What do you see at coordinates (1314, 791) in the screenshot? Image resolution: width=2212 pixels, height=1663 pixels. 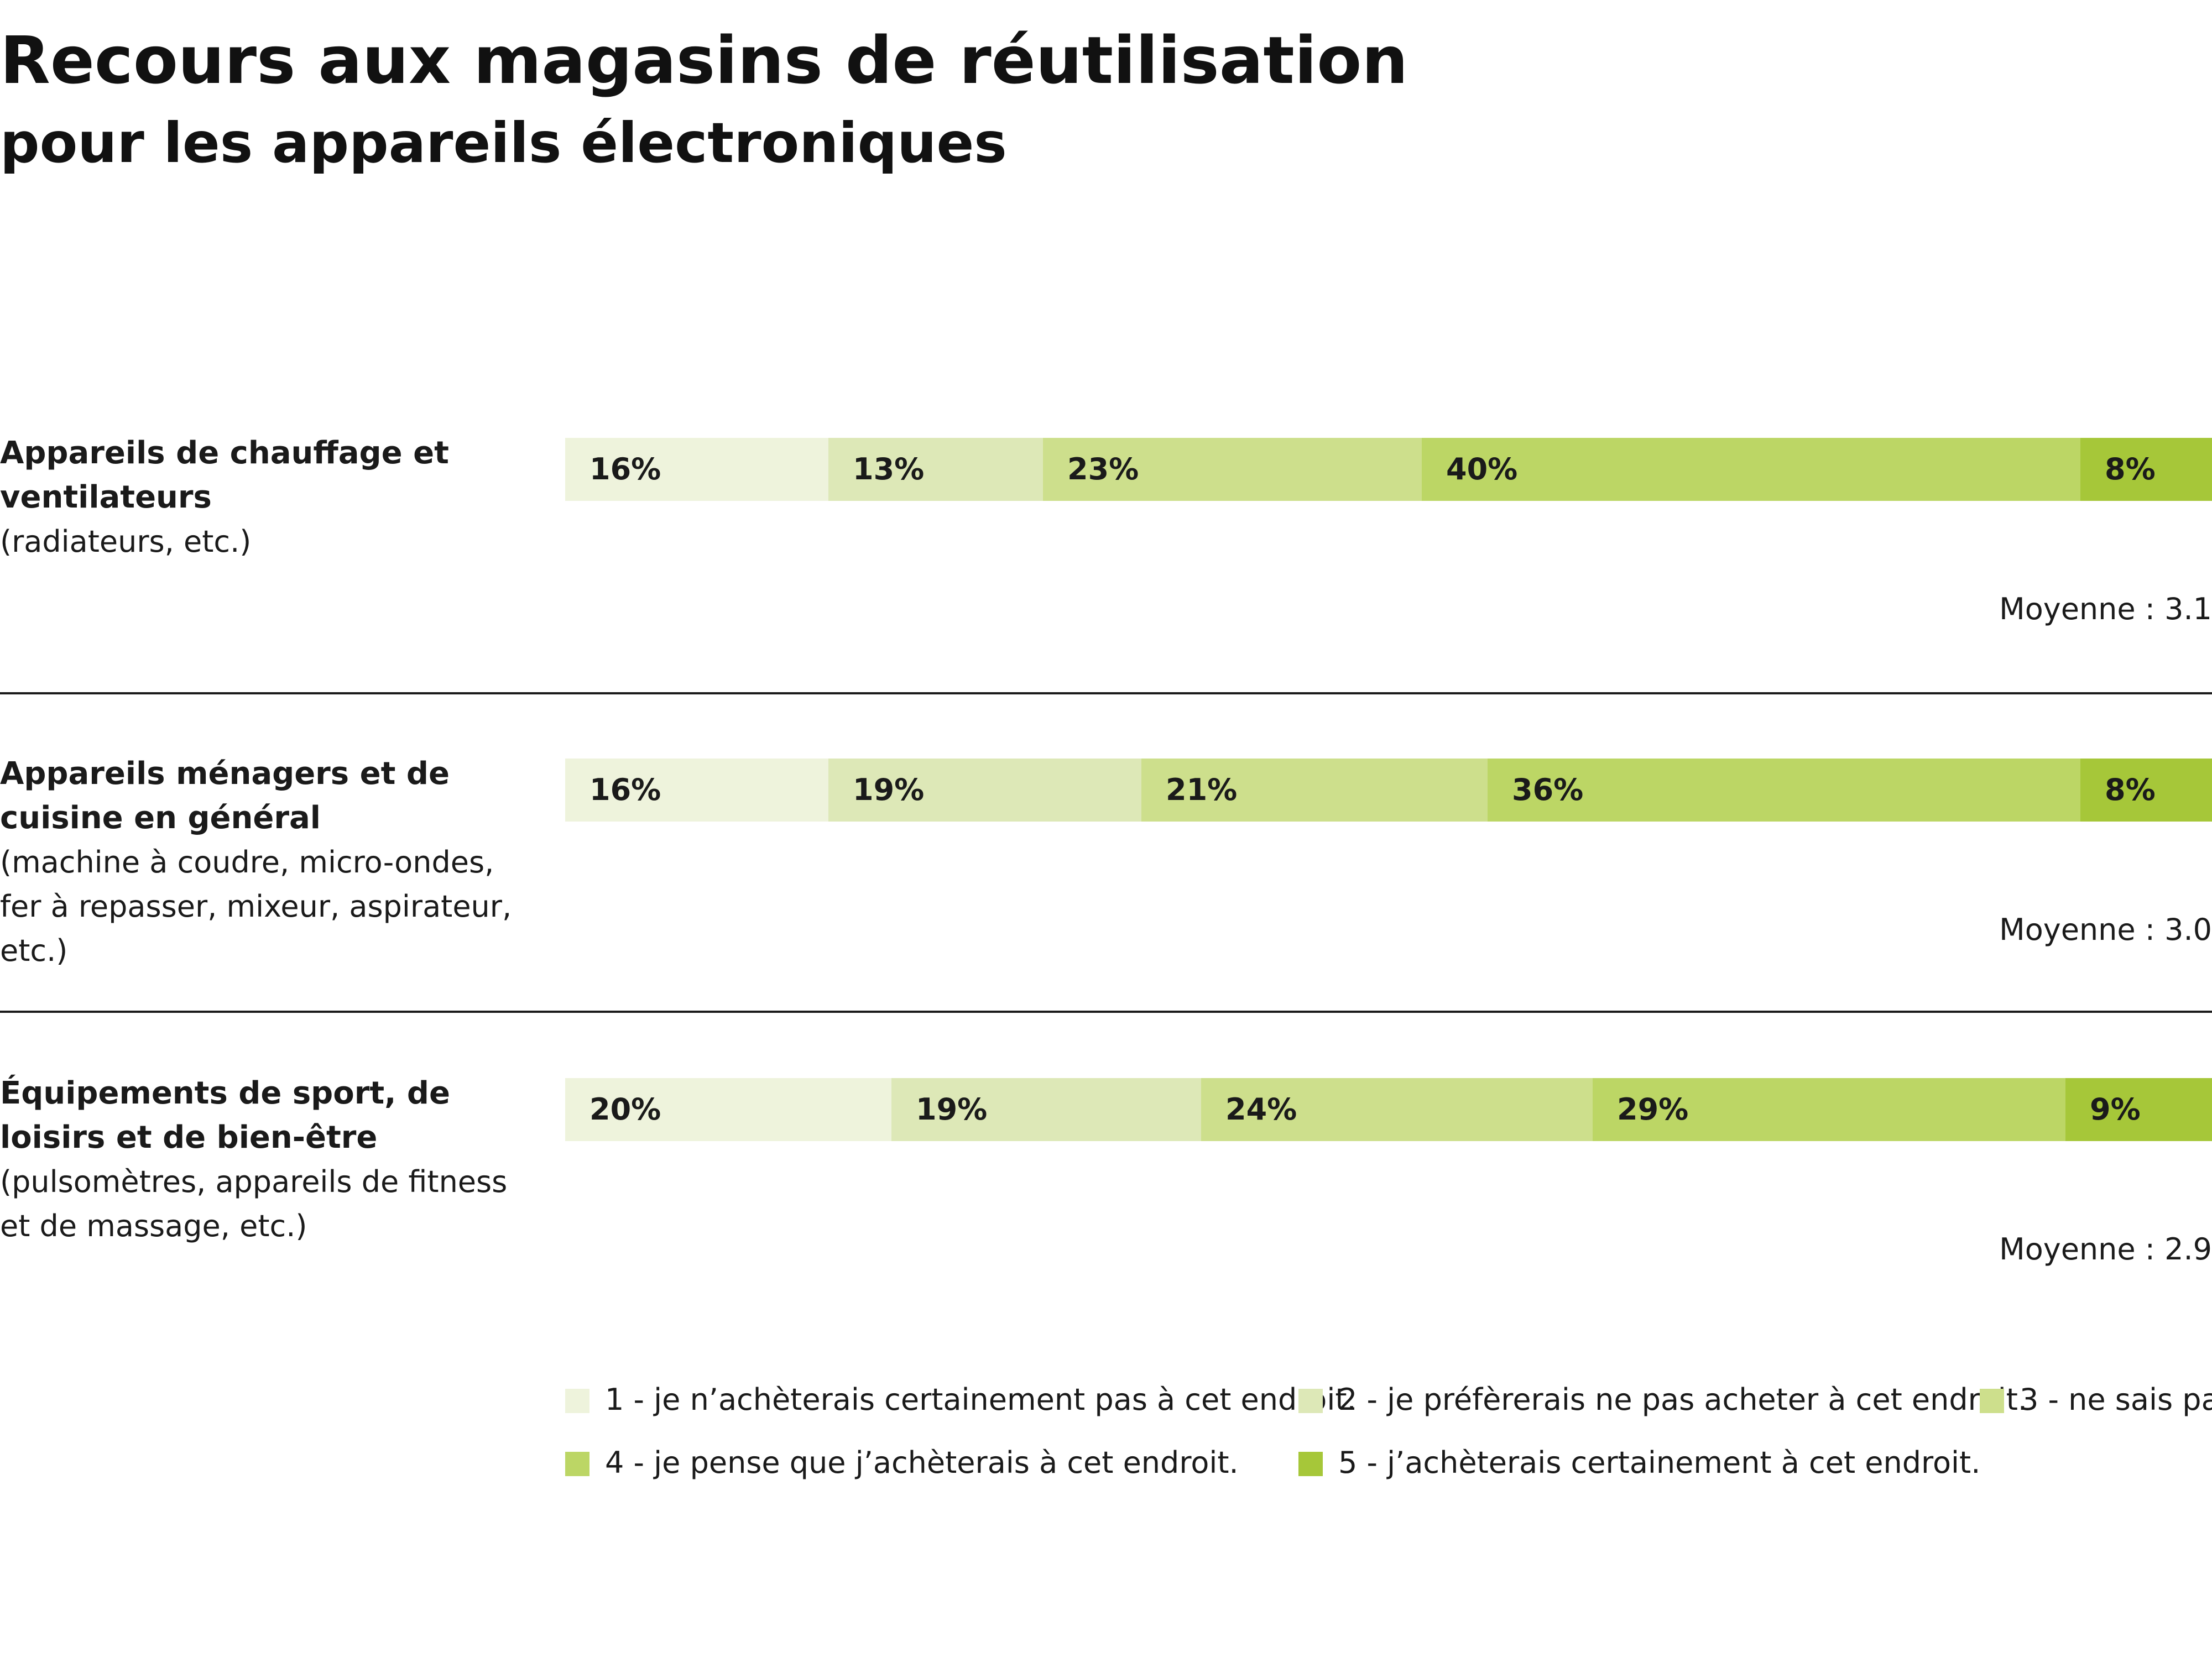 I see `bar-segment: 21%` at bounding box center [1314, 791].